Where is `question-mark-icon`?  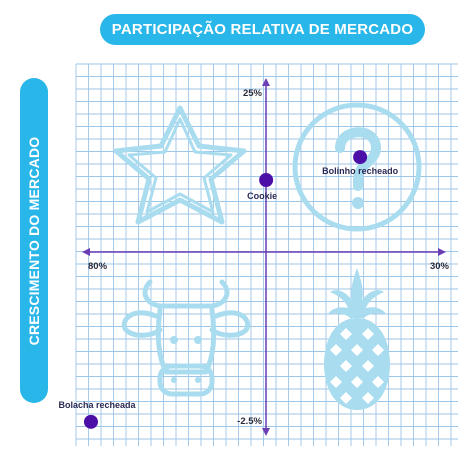 question-mark-icon is located at coordinates (357, 167).